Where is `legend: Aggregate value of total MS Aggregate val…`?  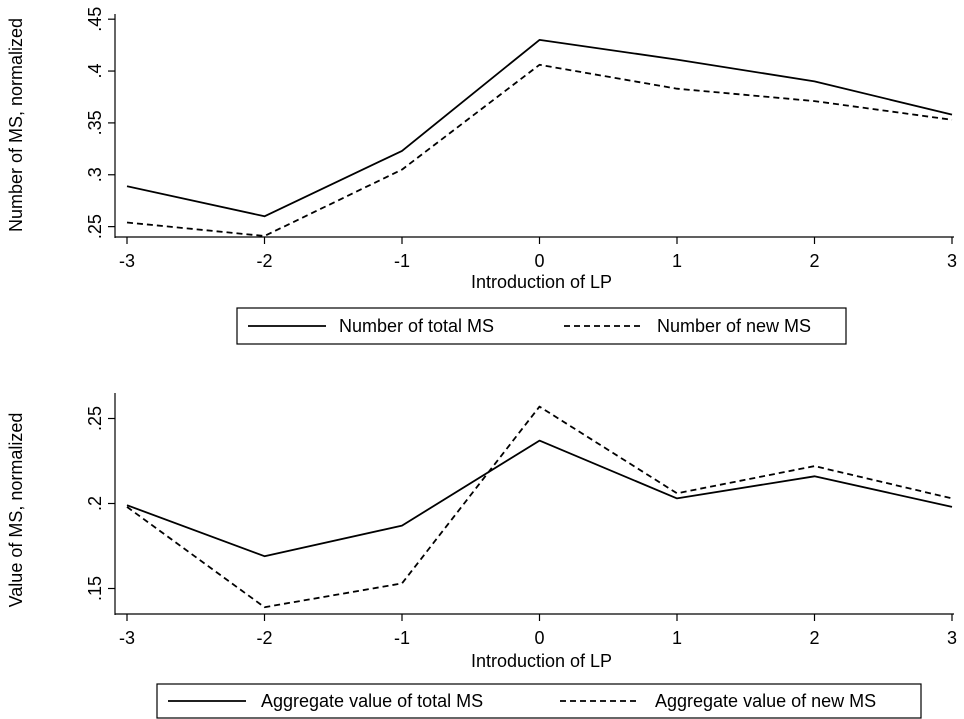
legend: Aggregate value of total MS Aggregate val… is located at coordinates (539, 701).